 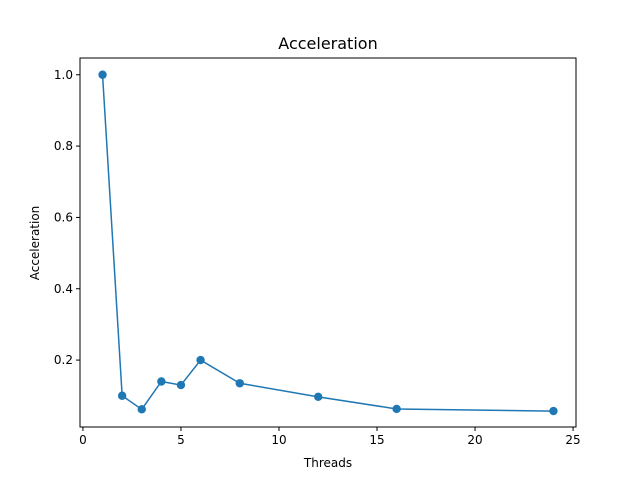 I want to click on y-tick-label: 0.2, so click(x=63, y=360).